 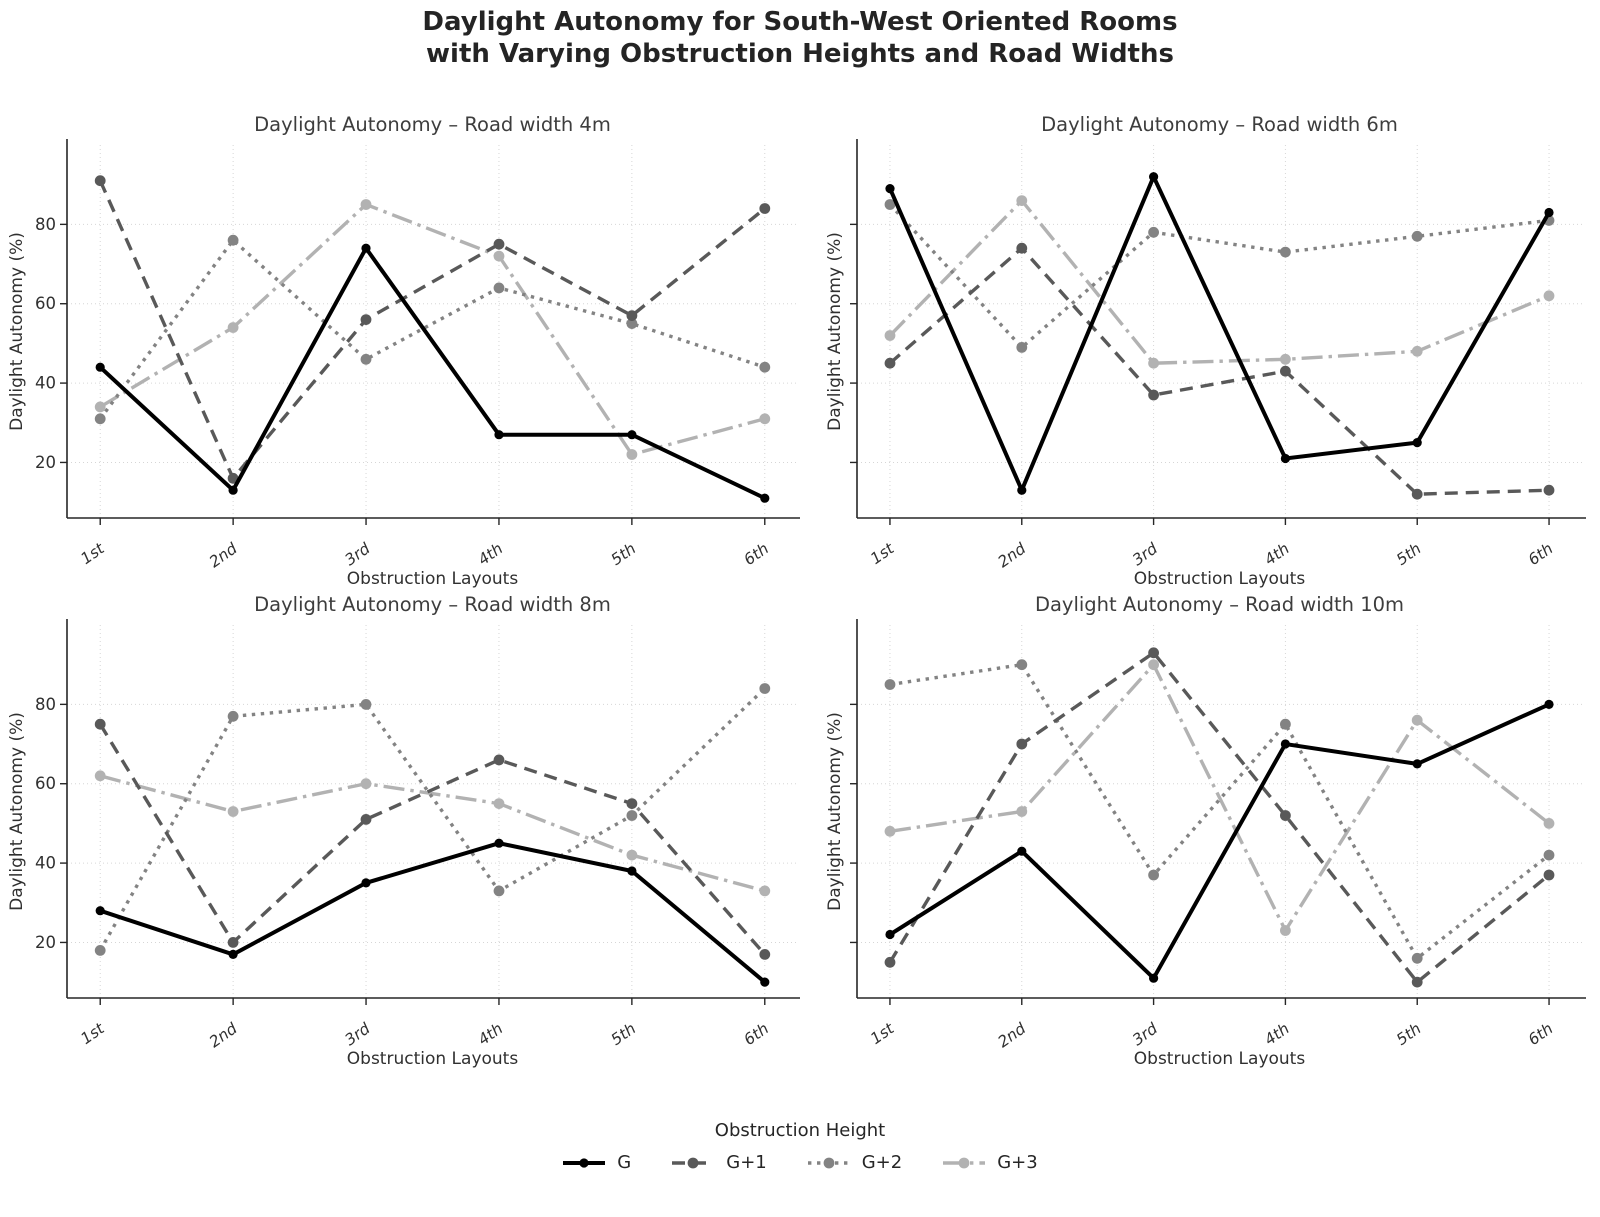 I want to click on series-g, so click(x=1219, y=841).